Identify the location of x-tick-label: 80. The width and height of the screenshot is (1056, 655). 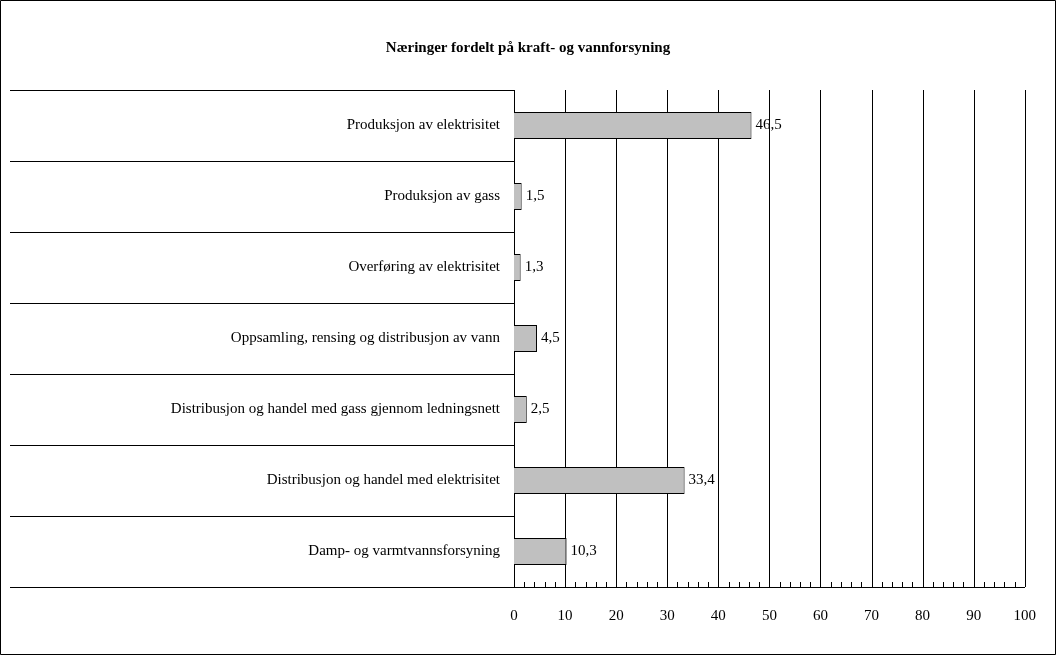
(923, 614).